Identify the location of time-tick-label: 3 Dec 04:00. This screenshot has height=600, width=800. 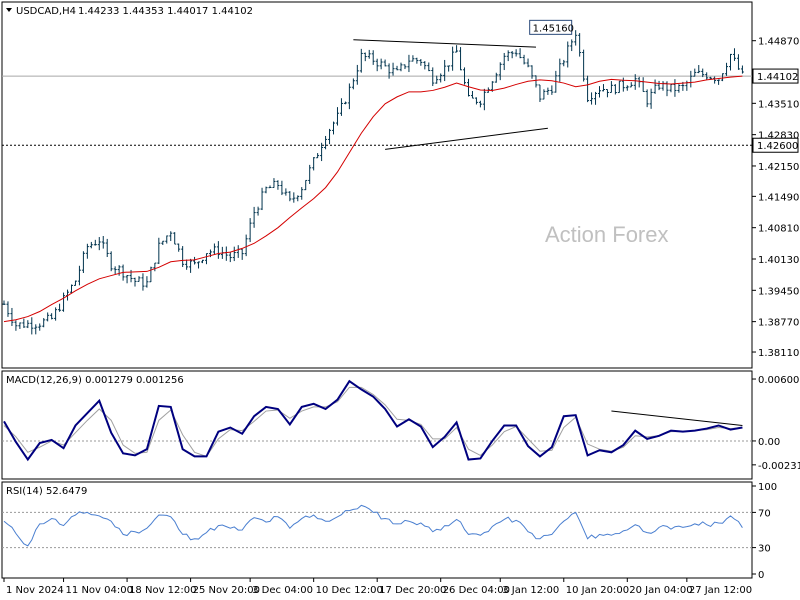
(282, 590).